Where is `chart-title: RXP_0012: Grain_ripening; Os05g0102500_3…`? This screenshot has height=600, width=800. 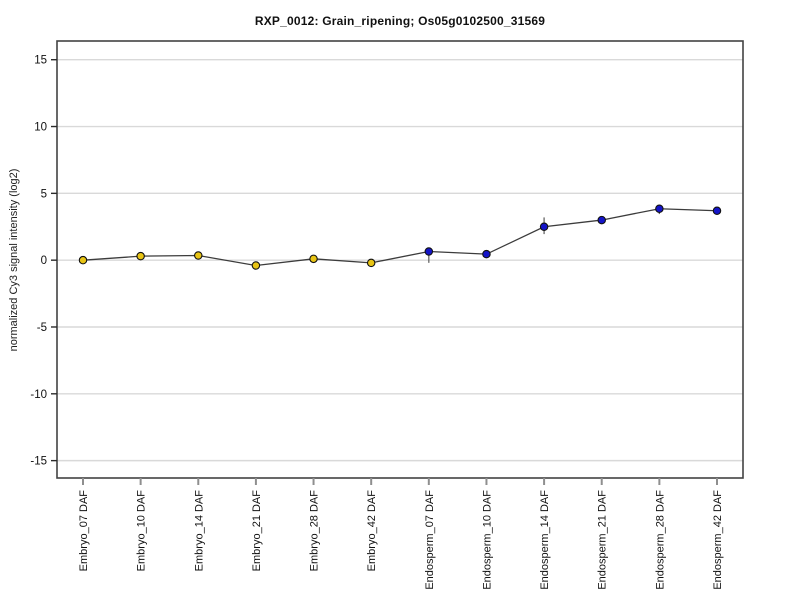 chart-title: RXP_0012: Grain_ripening; Os05g0102500_3… is located at coordinates (400, 21).